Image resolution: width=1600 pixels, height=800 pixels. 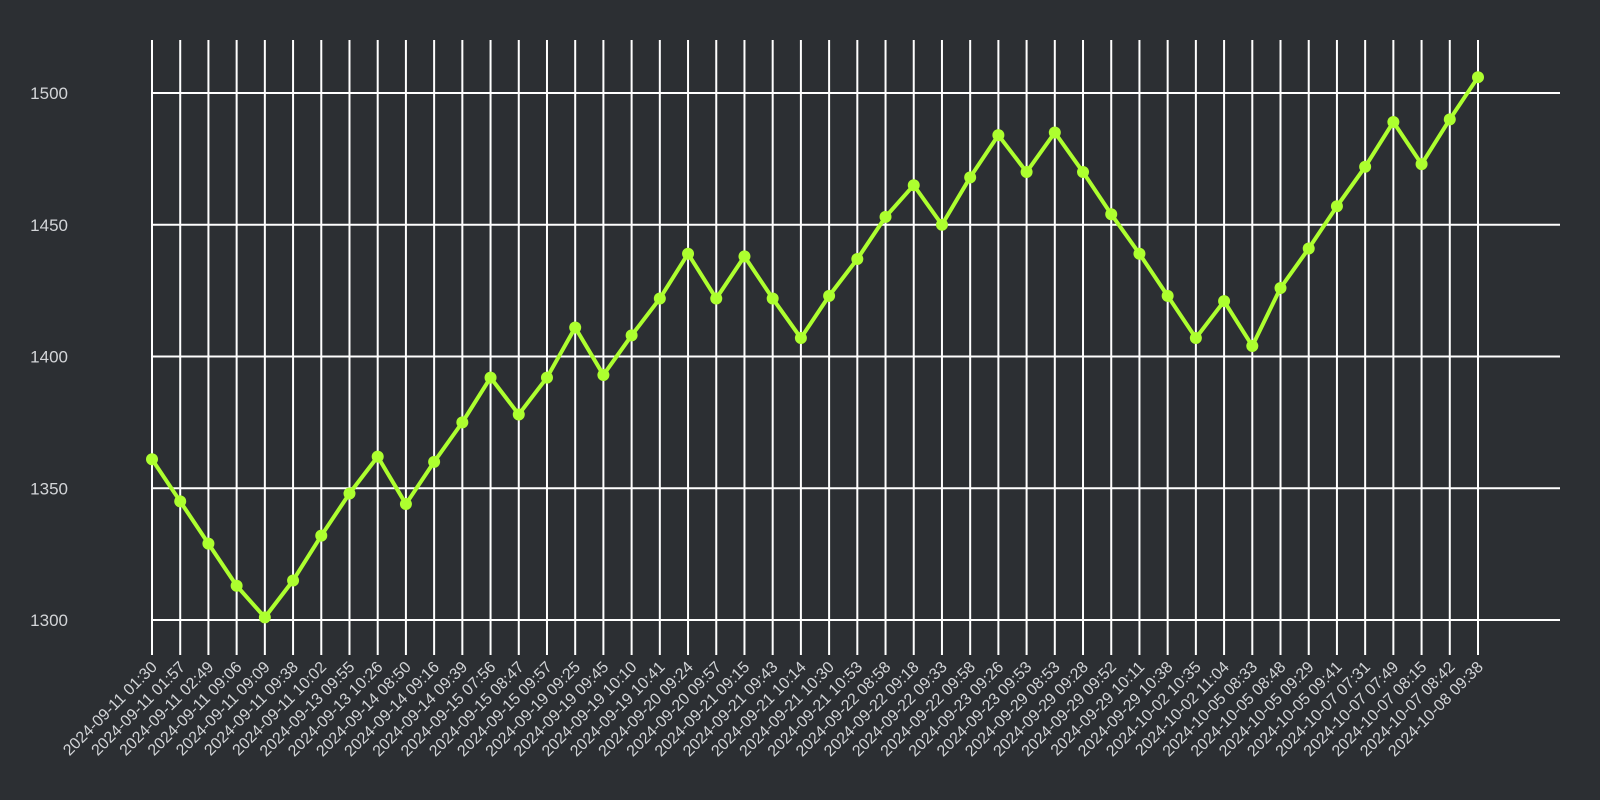 What do you see at coordinates (49, 488) in the screenshot?
I see `y-tick-label: 1350` at bounding box center [49, 488].